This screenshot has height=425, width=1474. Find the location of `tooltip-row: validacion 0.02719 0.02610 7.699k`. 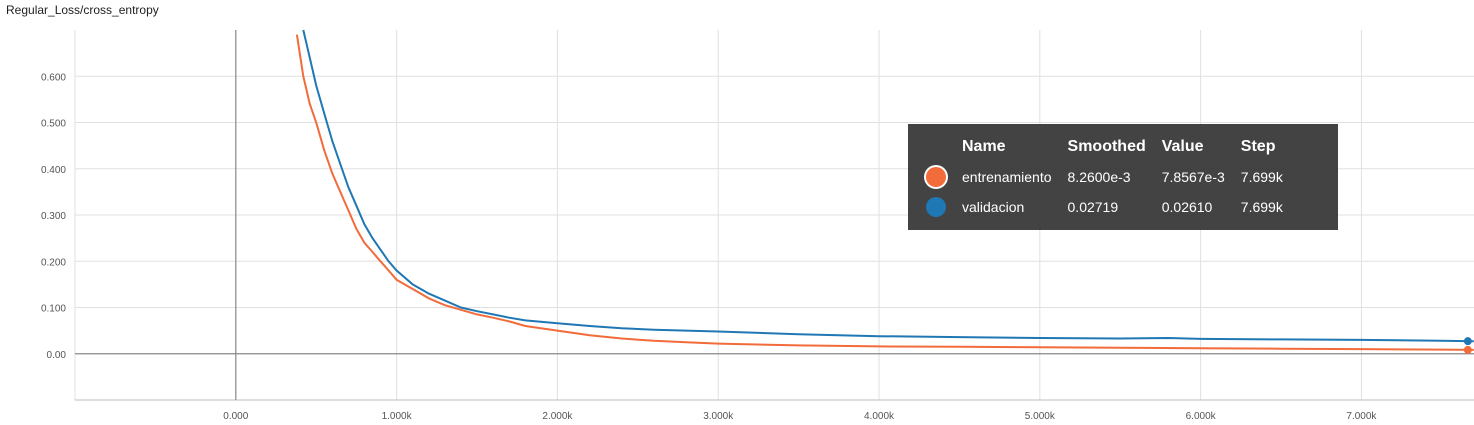

tooltip-row: validacion 0.02719 0.02610 7.699k is located at coordinates (1104, 207).